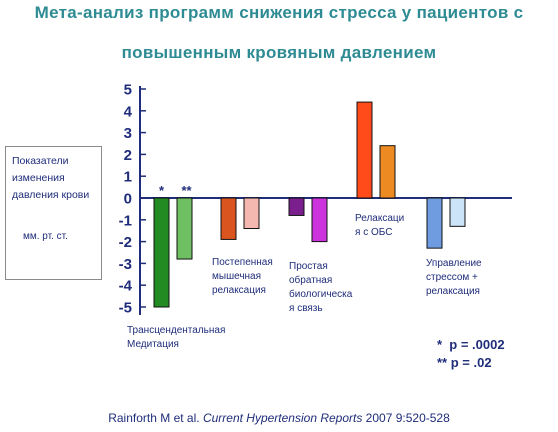 Image resolution: width=558 pixels, height=432 pixels. What do you see at coordinates (128, 199) in the screenshot?
I see `y-tick-label: 0` at bounding box center [128, 199].